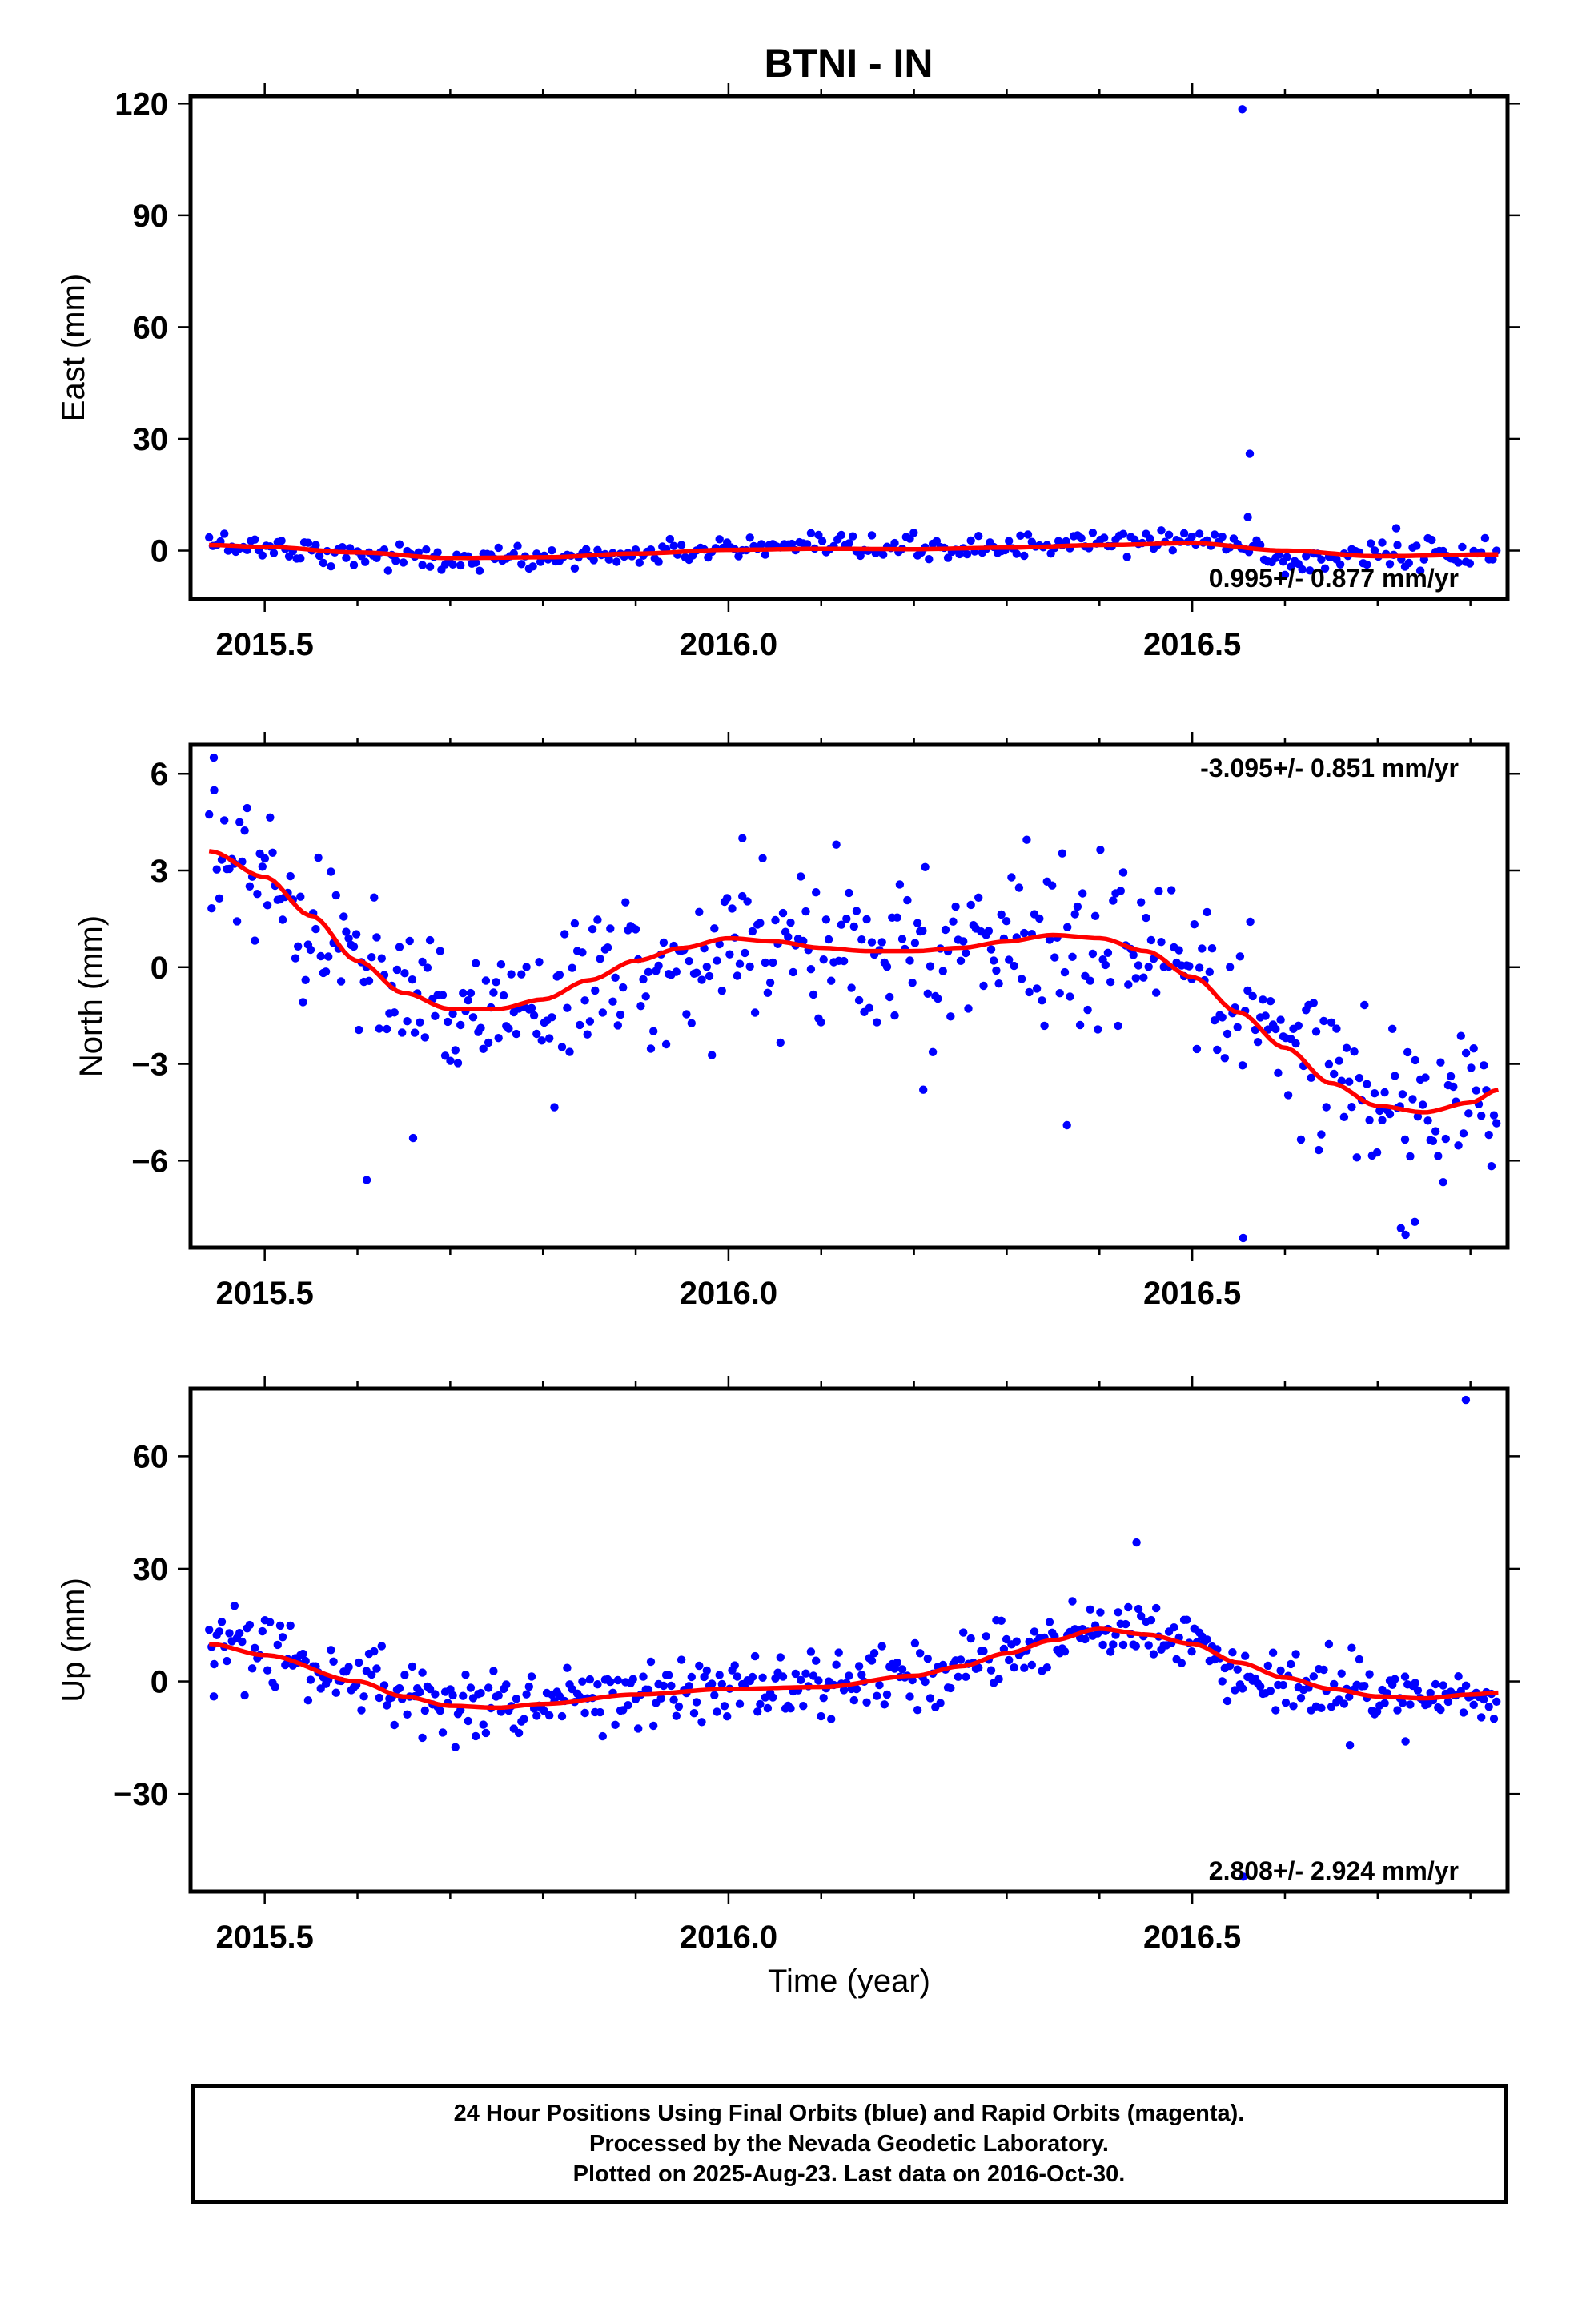 The image size is (1582, 2324). Describe the element at coordinates (854, 982) in the screenshot. I see `north-fit-line` at that location.